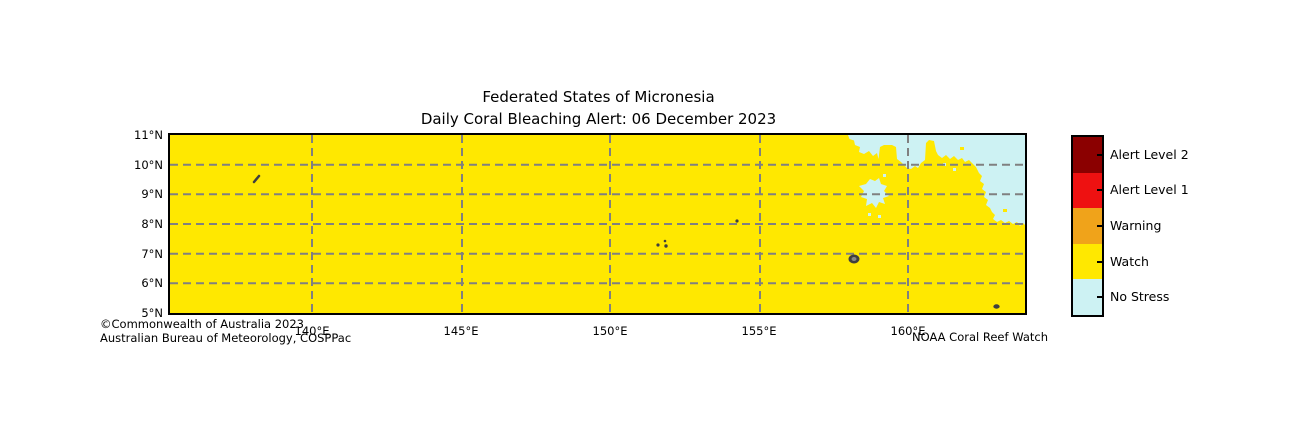 Image resolution: width=1293 pixels, height=447 pixels. Describe the element at coordinates (152, 224) in the screenshot. I see `y-tick-label: 8°N` at that location.